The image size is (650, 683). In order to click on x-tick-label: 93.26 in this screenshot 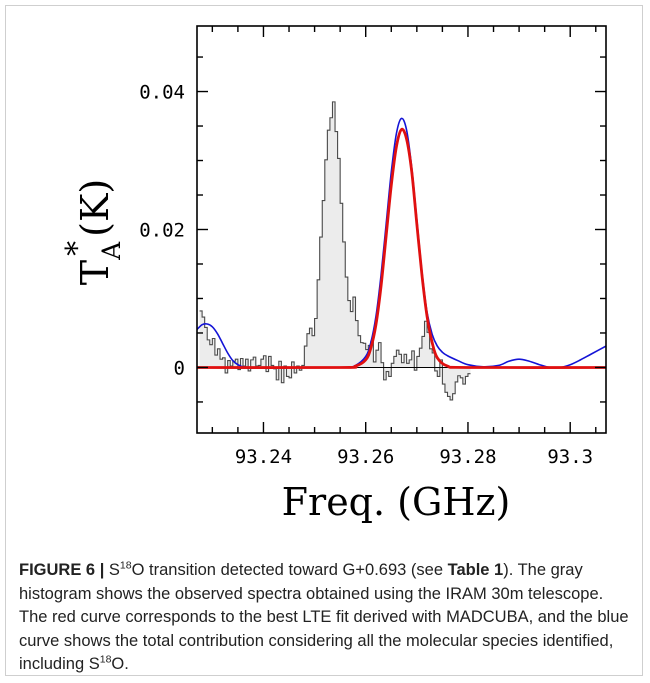, I will do `click(365, 457)`.